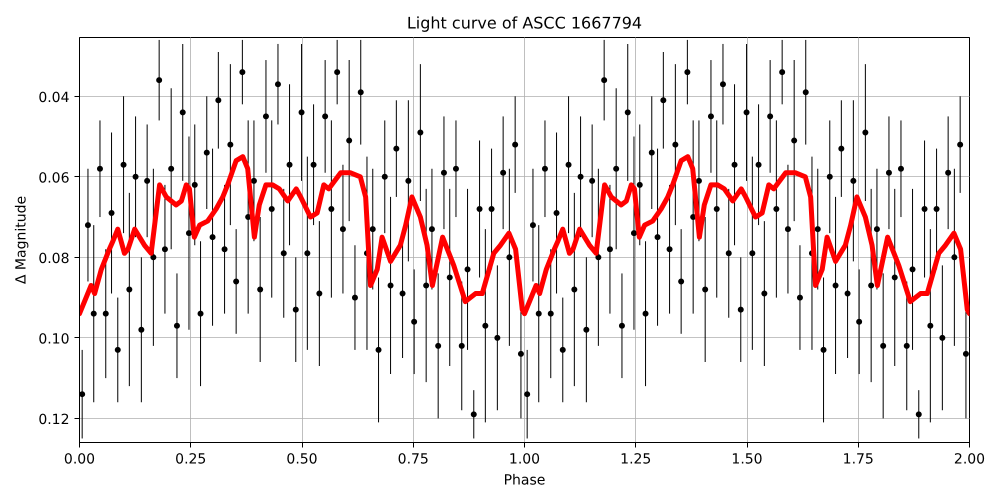  I want to click on y-tick-label: 0.04, so click(54, 98).